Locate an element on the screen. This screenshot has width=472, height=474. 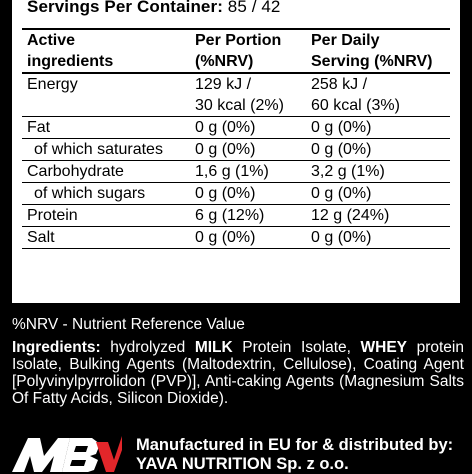
value-line: 258 kJ / is located at coordinates (339, 84).